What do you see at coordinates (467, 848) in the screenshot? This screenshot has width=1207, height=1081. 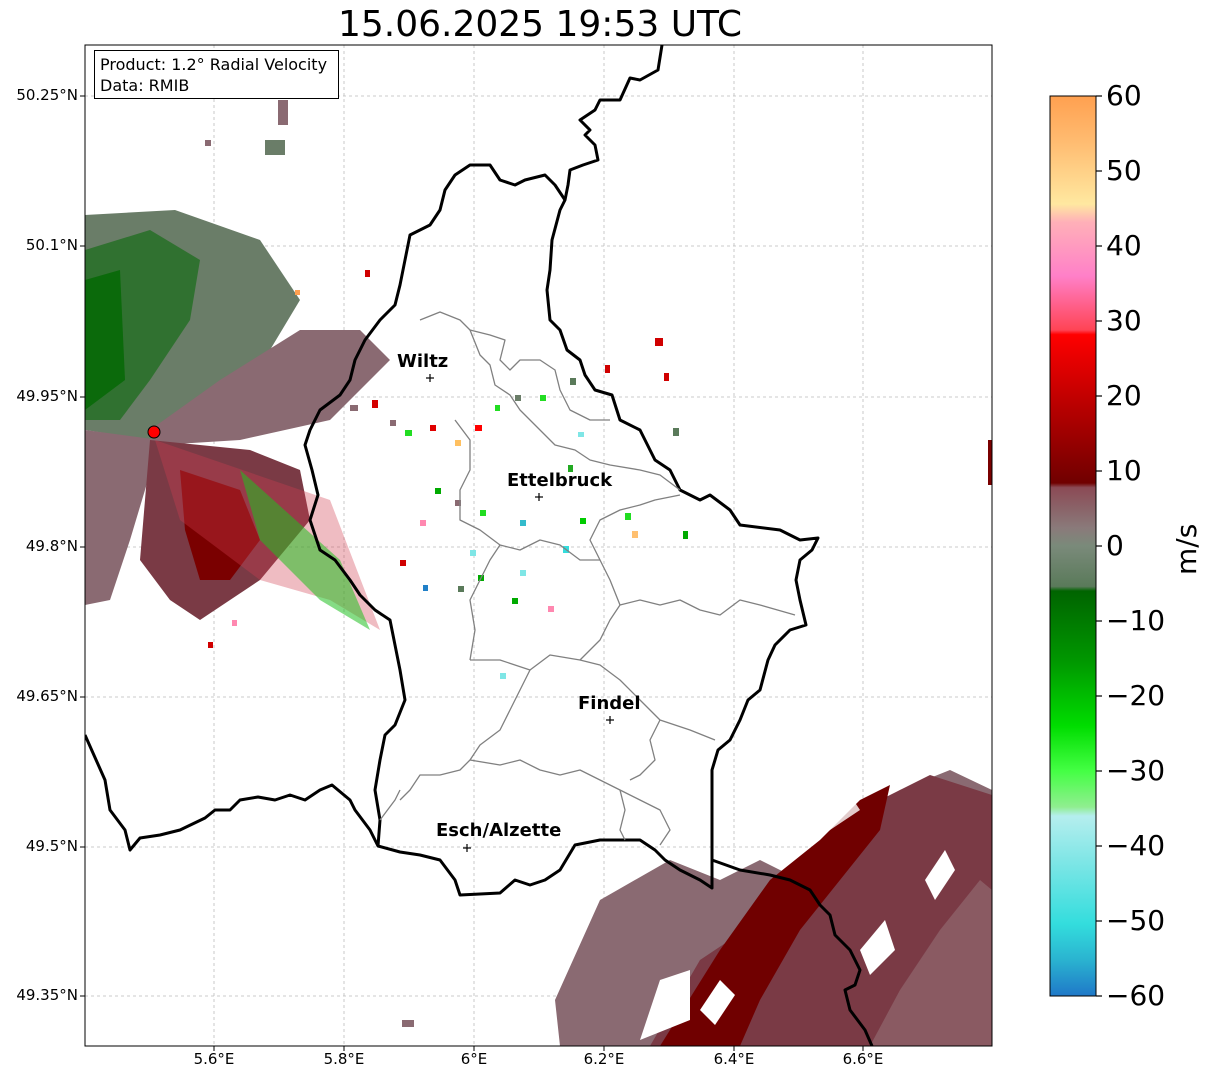 I see `city-marker-esch` at bounding box center [467, 848].